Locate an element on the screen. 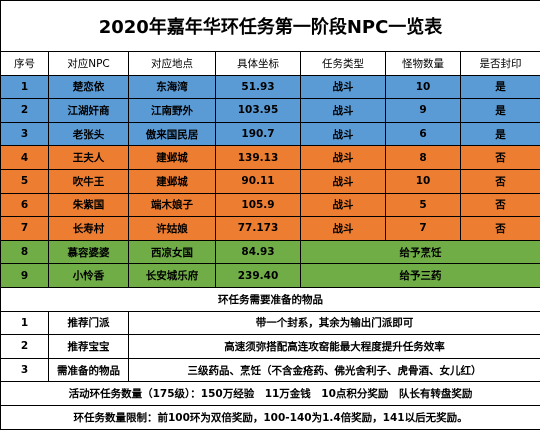  npc-cell: 51.93 is located at coordinates (258, 87).